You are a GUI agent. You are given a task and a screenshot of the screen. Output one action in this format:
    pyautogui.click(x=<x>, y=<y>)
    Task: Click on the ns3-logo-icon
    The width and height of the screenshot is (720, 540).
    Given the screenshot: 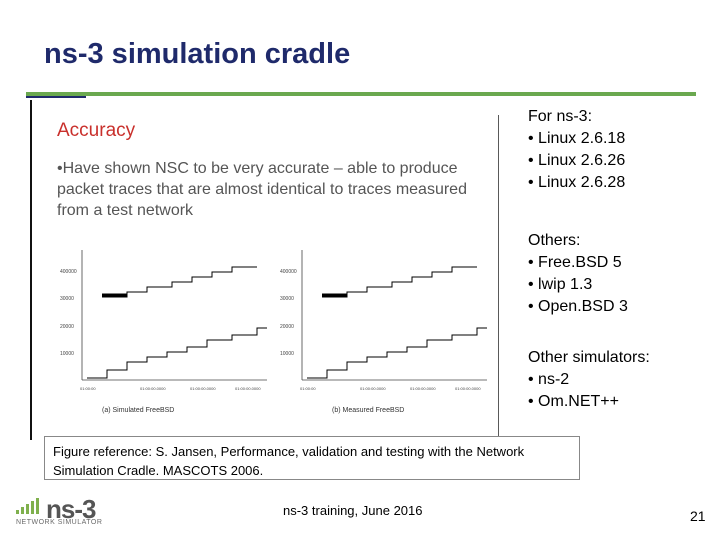 What is the action you would take?
    pyautogui.click(x=27, y=506)
    